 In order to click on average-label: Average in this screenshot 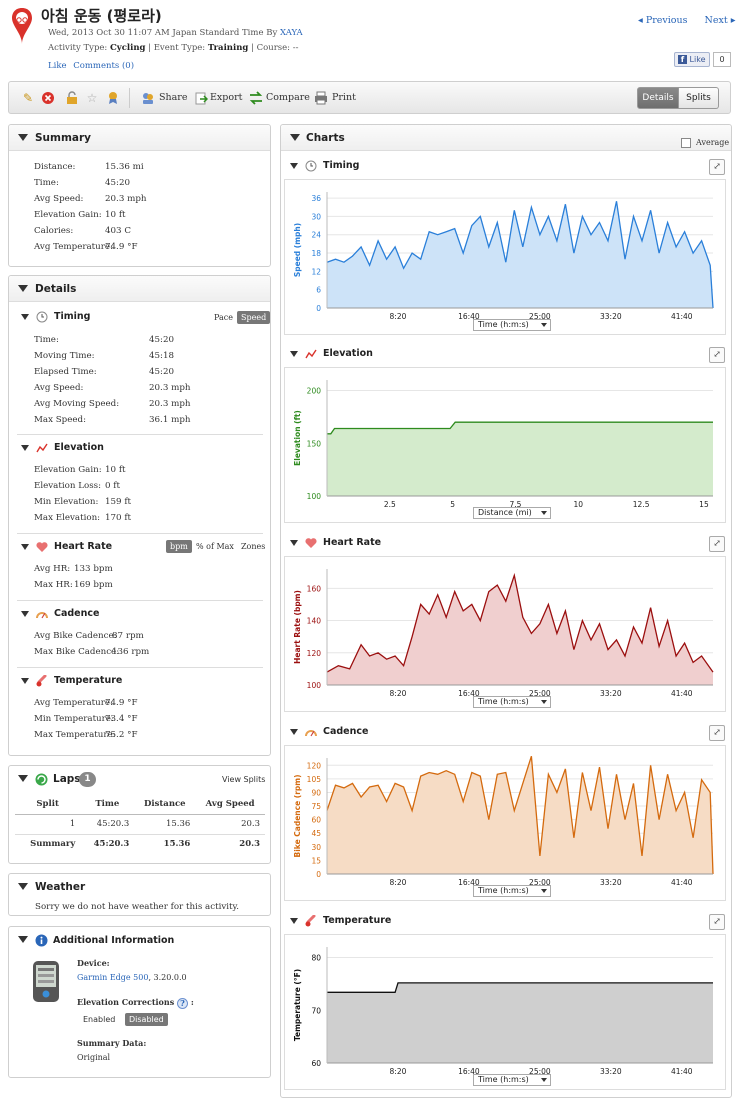, I will do `click(713, 142)`.